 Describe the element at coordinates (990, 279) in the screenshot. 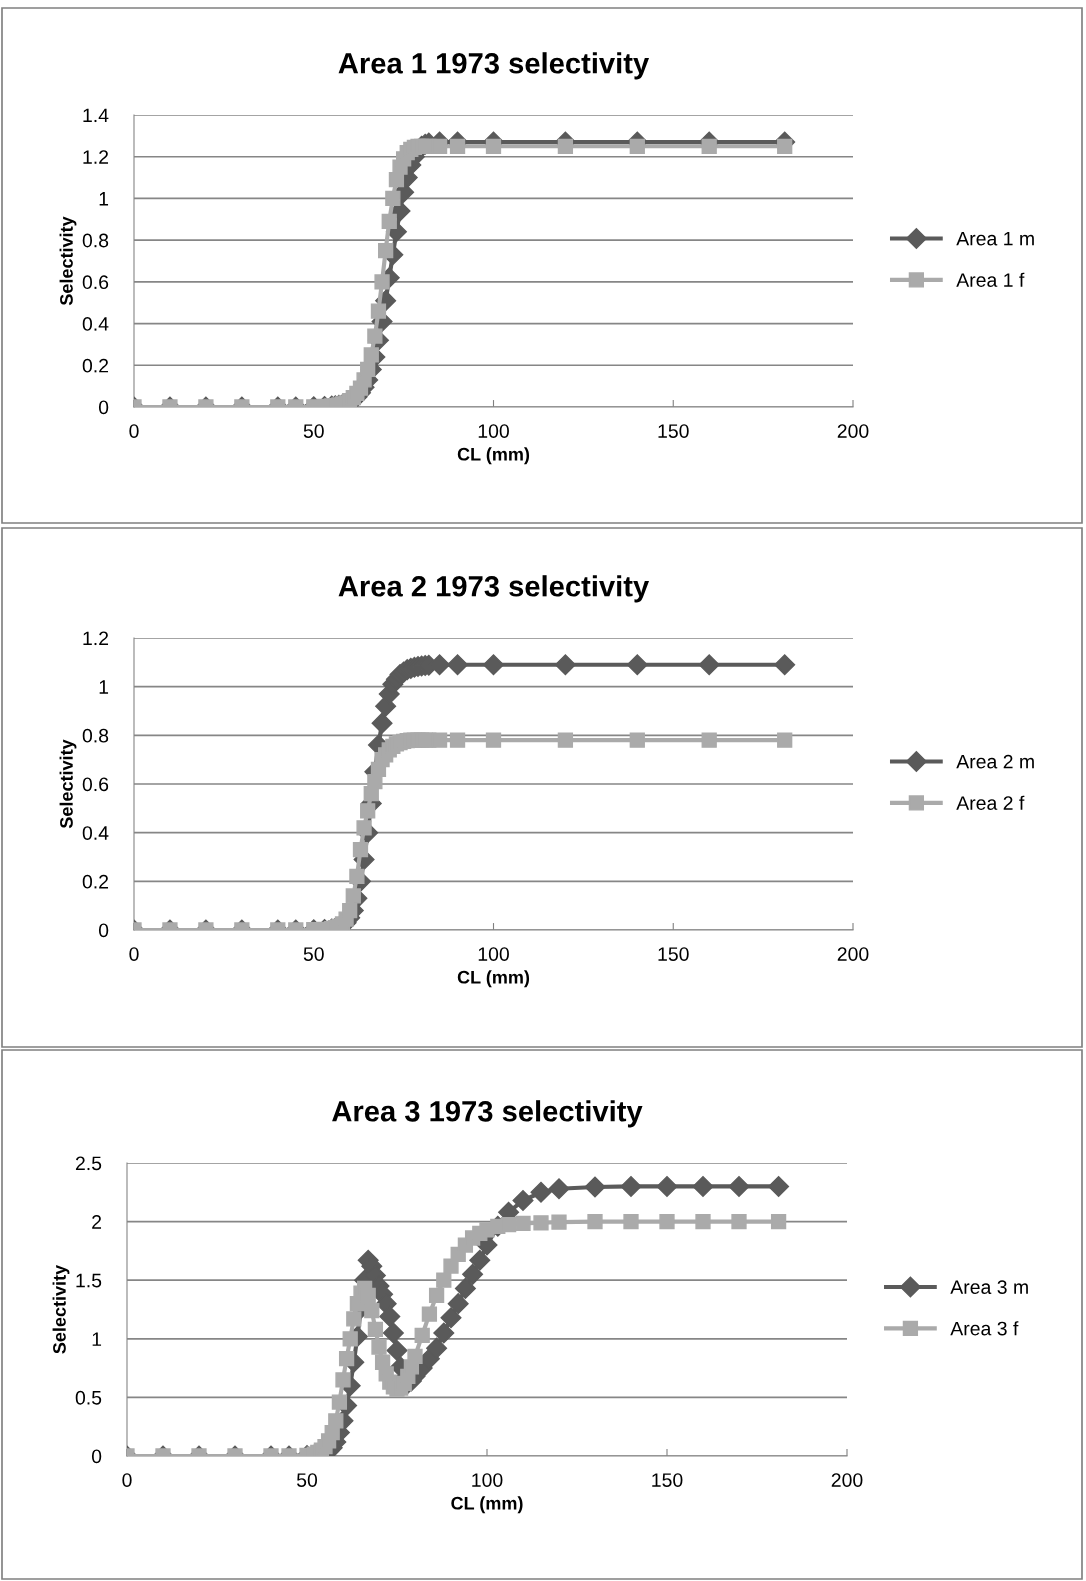

I see `legend-label: Area 1 f` at that location.